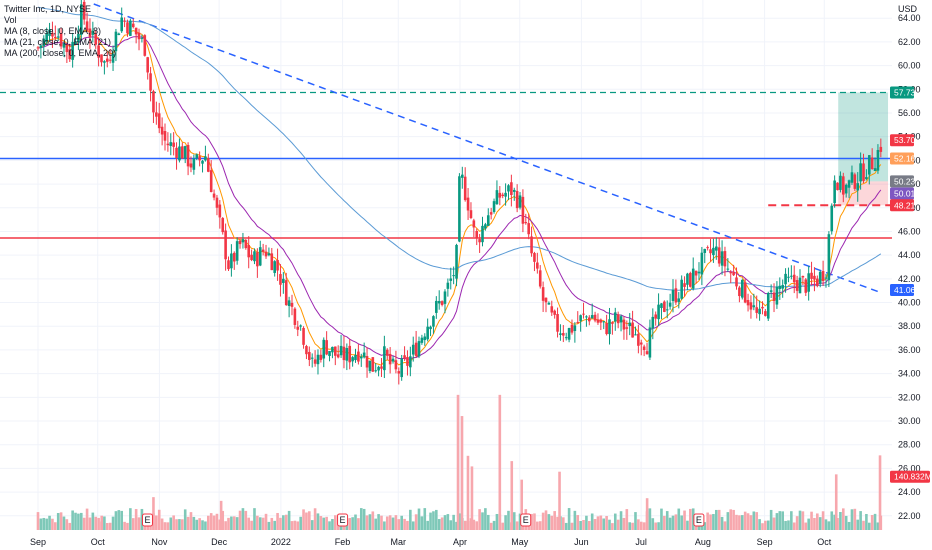  I want to click on legend-ma-8: MA (8, close, 0, EMA, 8), so click(53, 31).